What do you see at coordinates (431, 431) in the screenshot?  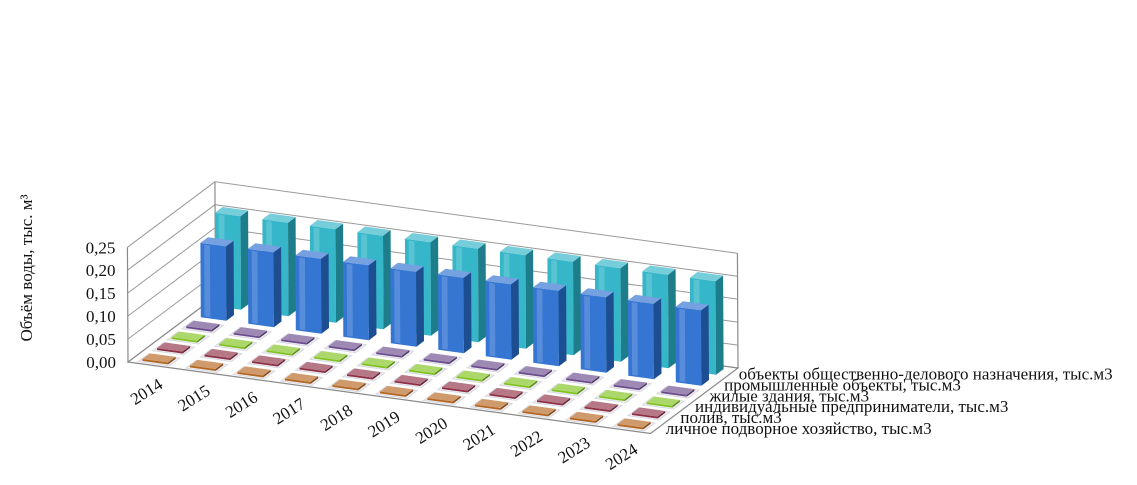 I see `x-tick-label: 2020` at bounding box center [431, 431].